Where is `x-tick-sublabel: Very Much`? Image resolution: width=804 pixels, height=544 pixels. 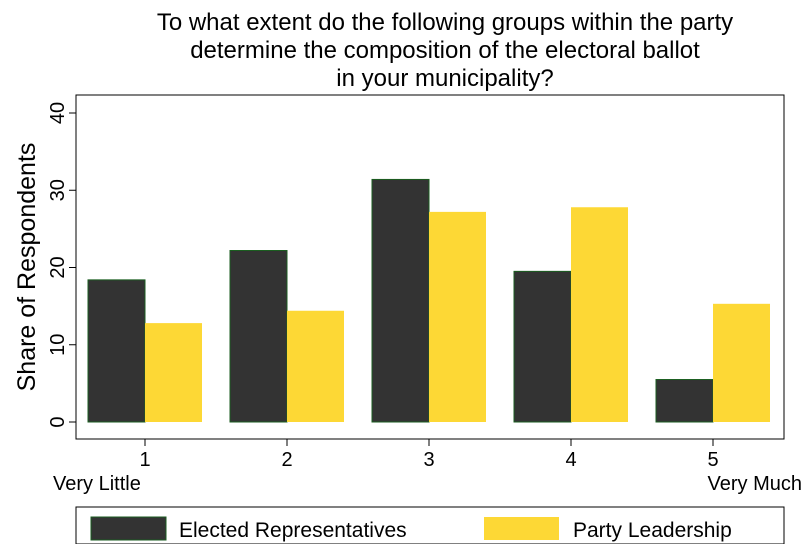
x-tick-sublabel: Very Much is located at coordinates (755, 484).